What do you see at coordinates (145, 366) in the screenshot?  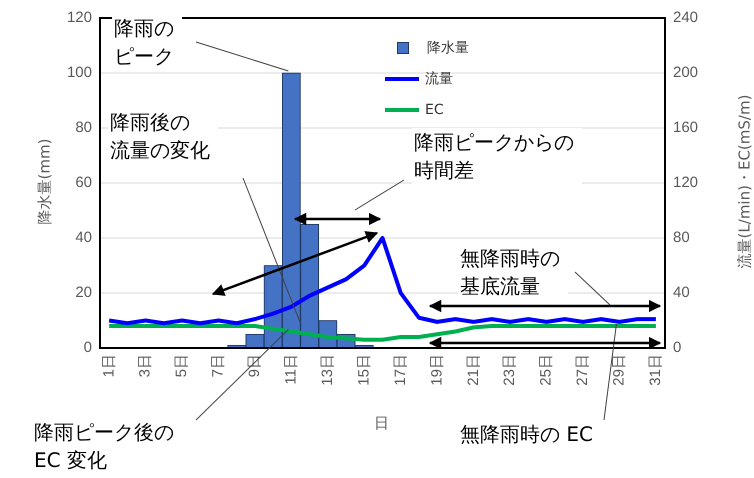 I see `x-tick-label: 3日` at bounding box center [145, 366].